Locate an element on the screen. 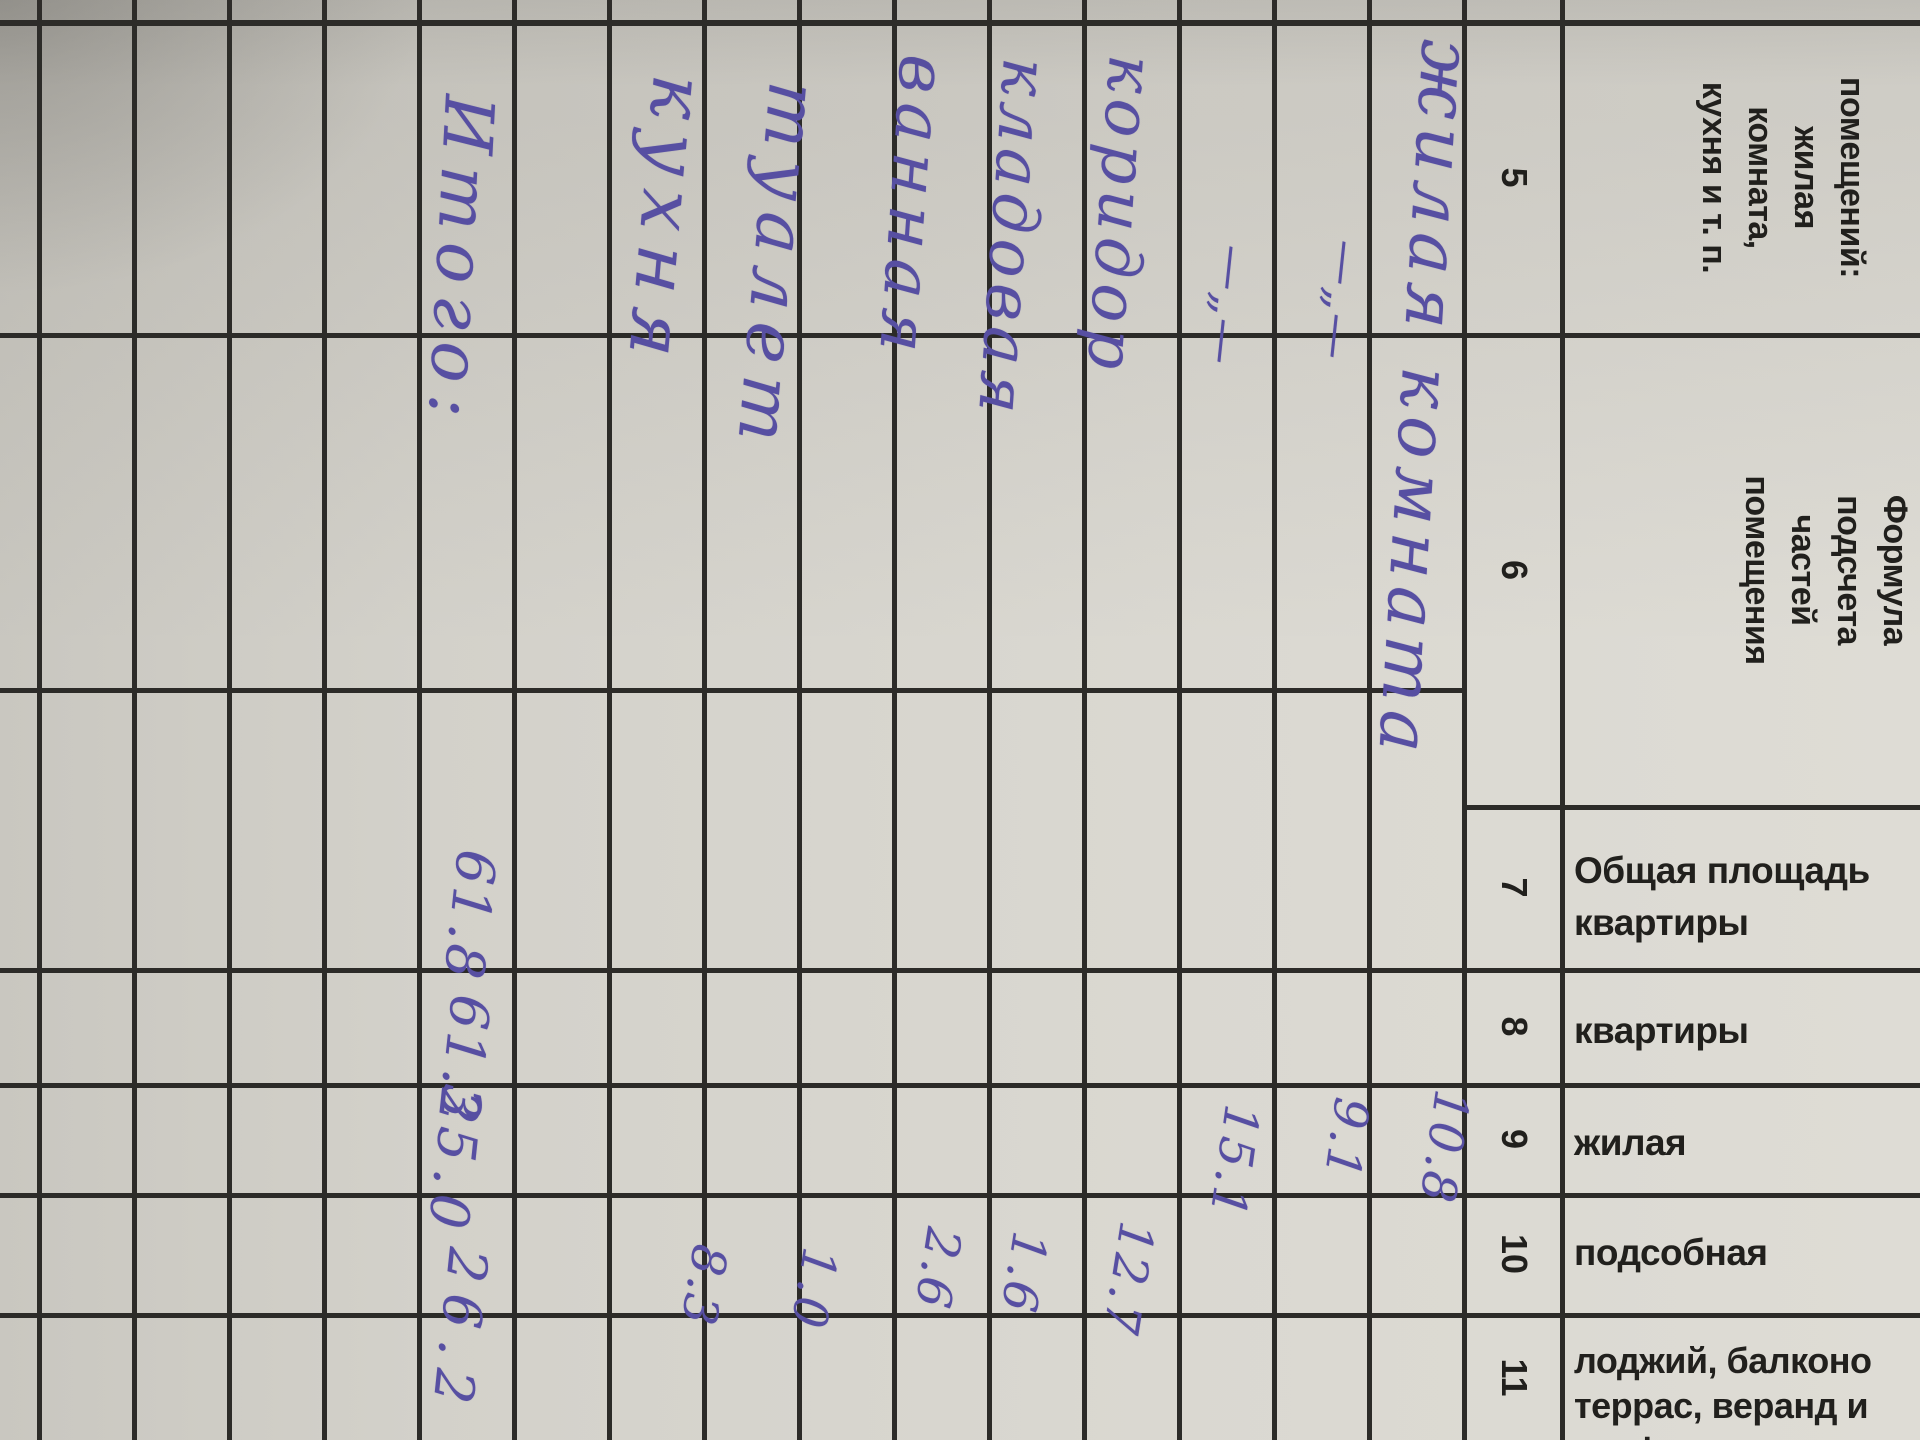  hw-area-value: 12.7 is located at coordinates (1128, 1278).